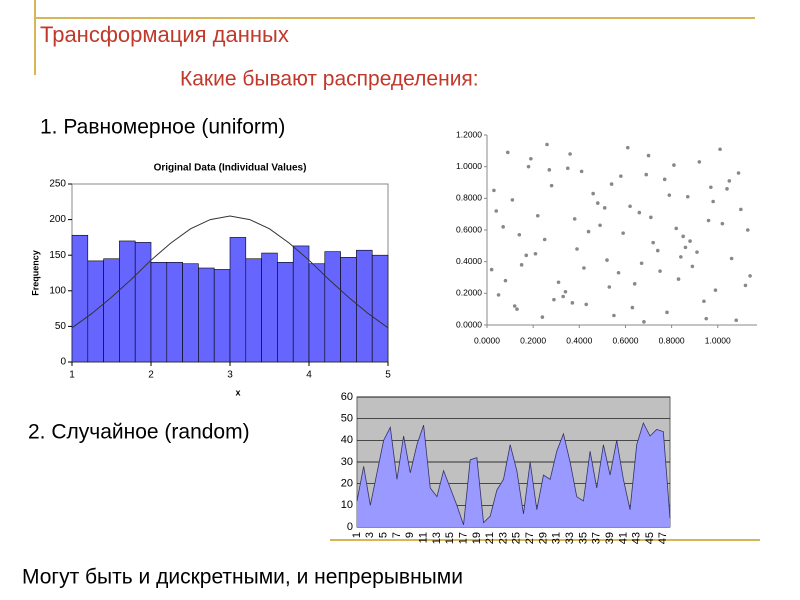 The height and width of the screenshot is (600, 800). Describe the element at coordinates (164, 34) in the screenshot. I see `title: Трансформация данных` at that location.